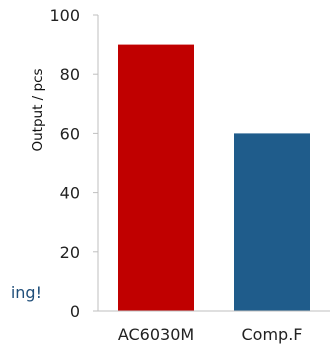  Describe the element at coordinates (26, 292) in the screenshot. I see `annotation-text: ing!` at that location.